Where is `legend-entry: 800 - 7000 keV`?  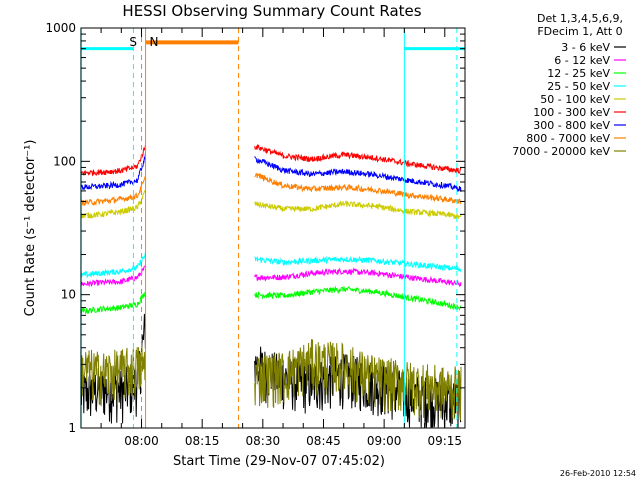
legend-entry: 800 - 7000 keV is located at coordinates (568, 138).